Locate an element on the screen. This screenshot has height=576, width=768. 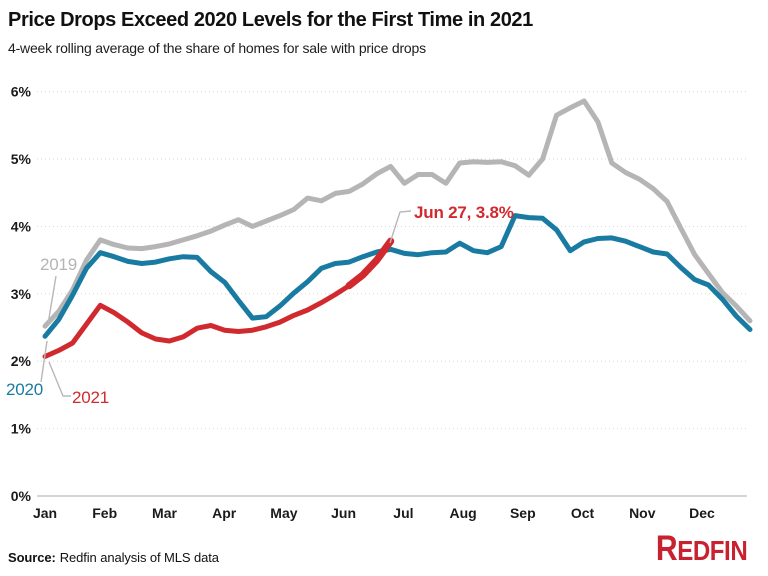
x-tick-label: Mar is located at coordinates (164, 513).